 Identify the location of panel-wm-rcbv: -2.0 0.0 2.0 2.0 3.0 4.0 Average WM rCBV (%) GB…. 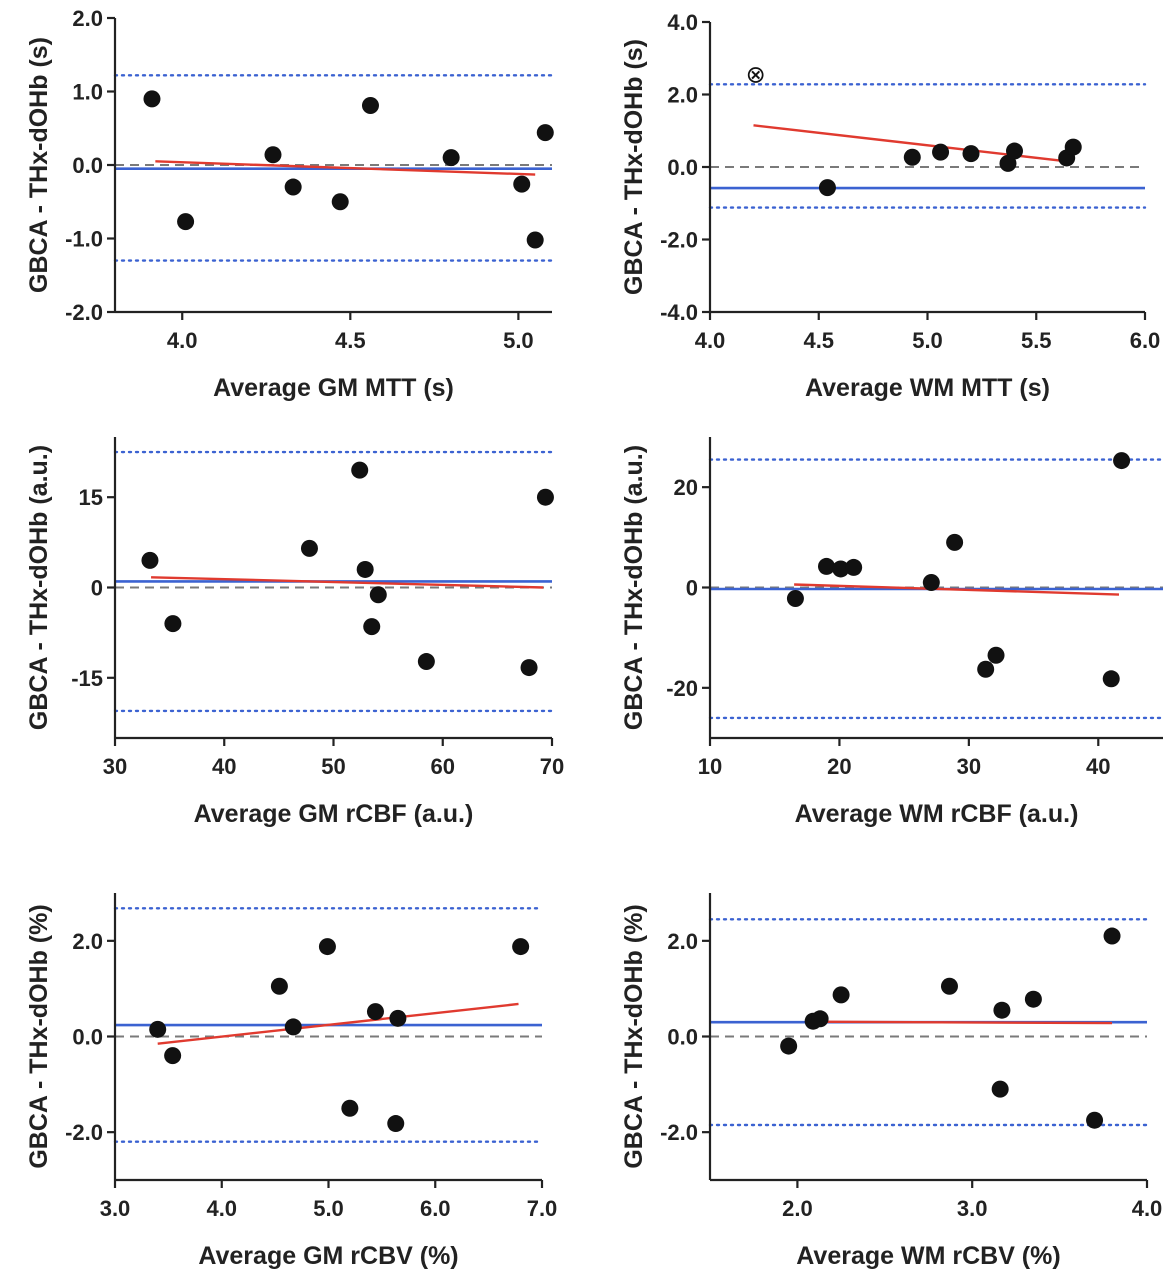
(891, 1081).